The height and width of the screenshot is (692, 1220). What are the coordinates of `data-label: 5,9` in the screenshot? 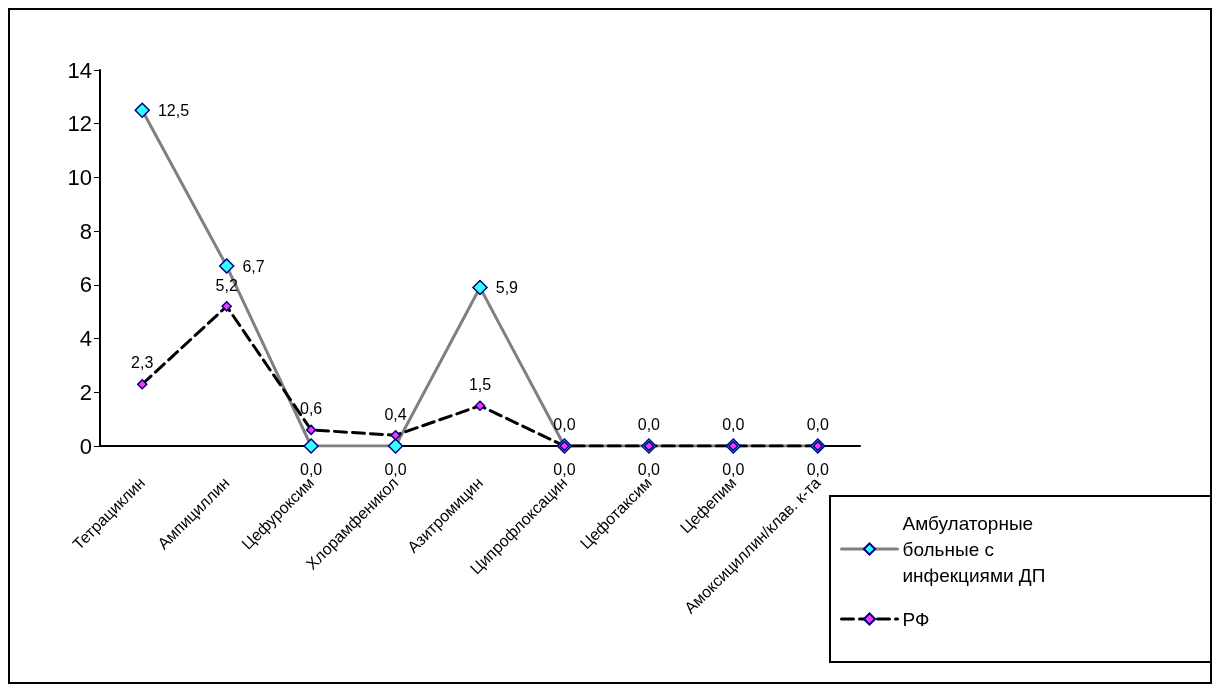 It's located at (507, 288).